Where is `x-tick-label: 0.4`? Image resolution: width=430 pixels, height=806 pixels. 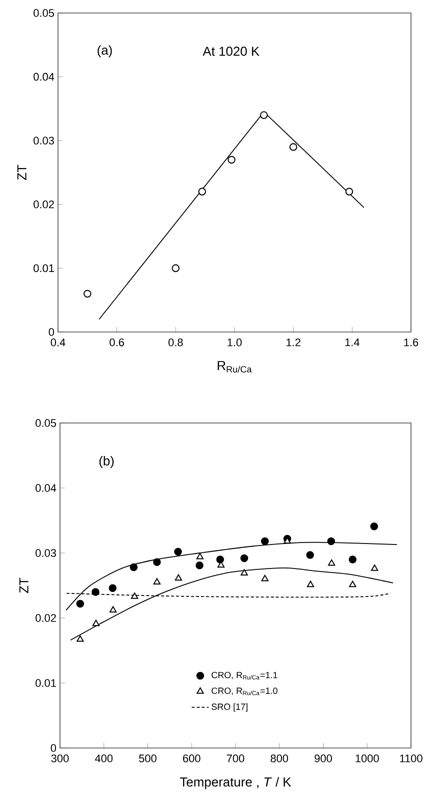
x-tick-label: 0.4 is located at coordinates (58, 342).